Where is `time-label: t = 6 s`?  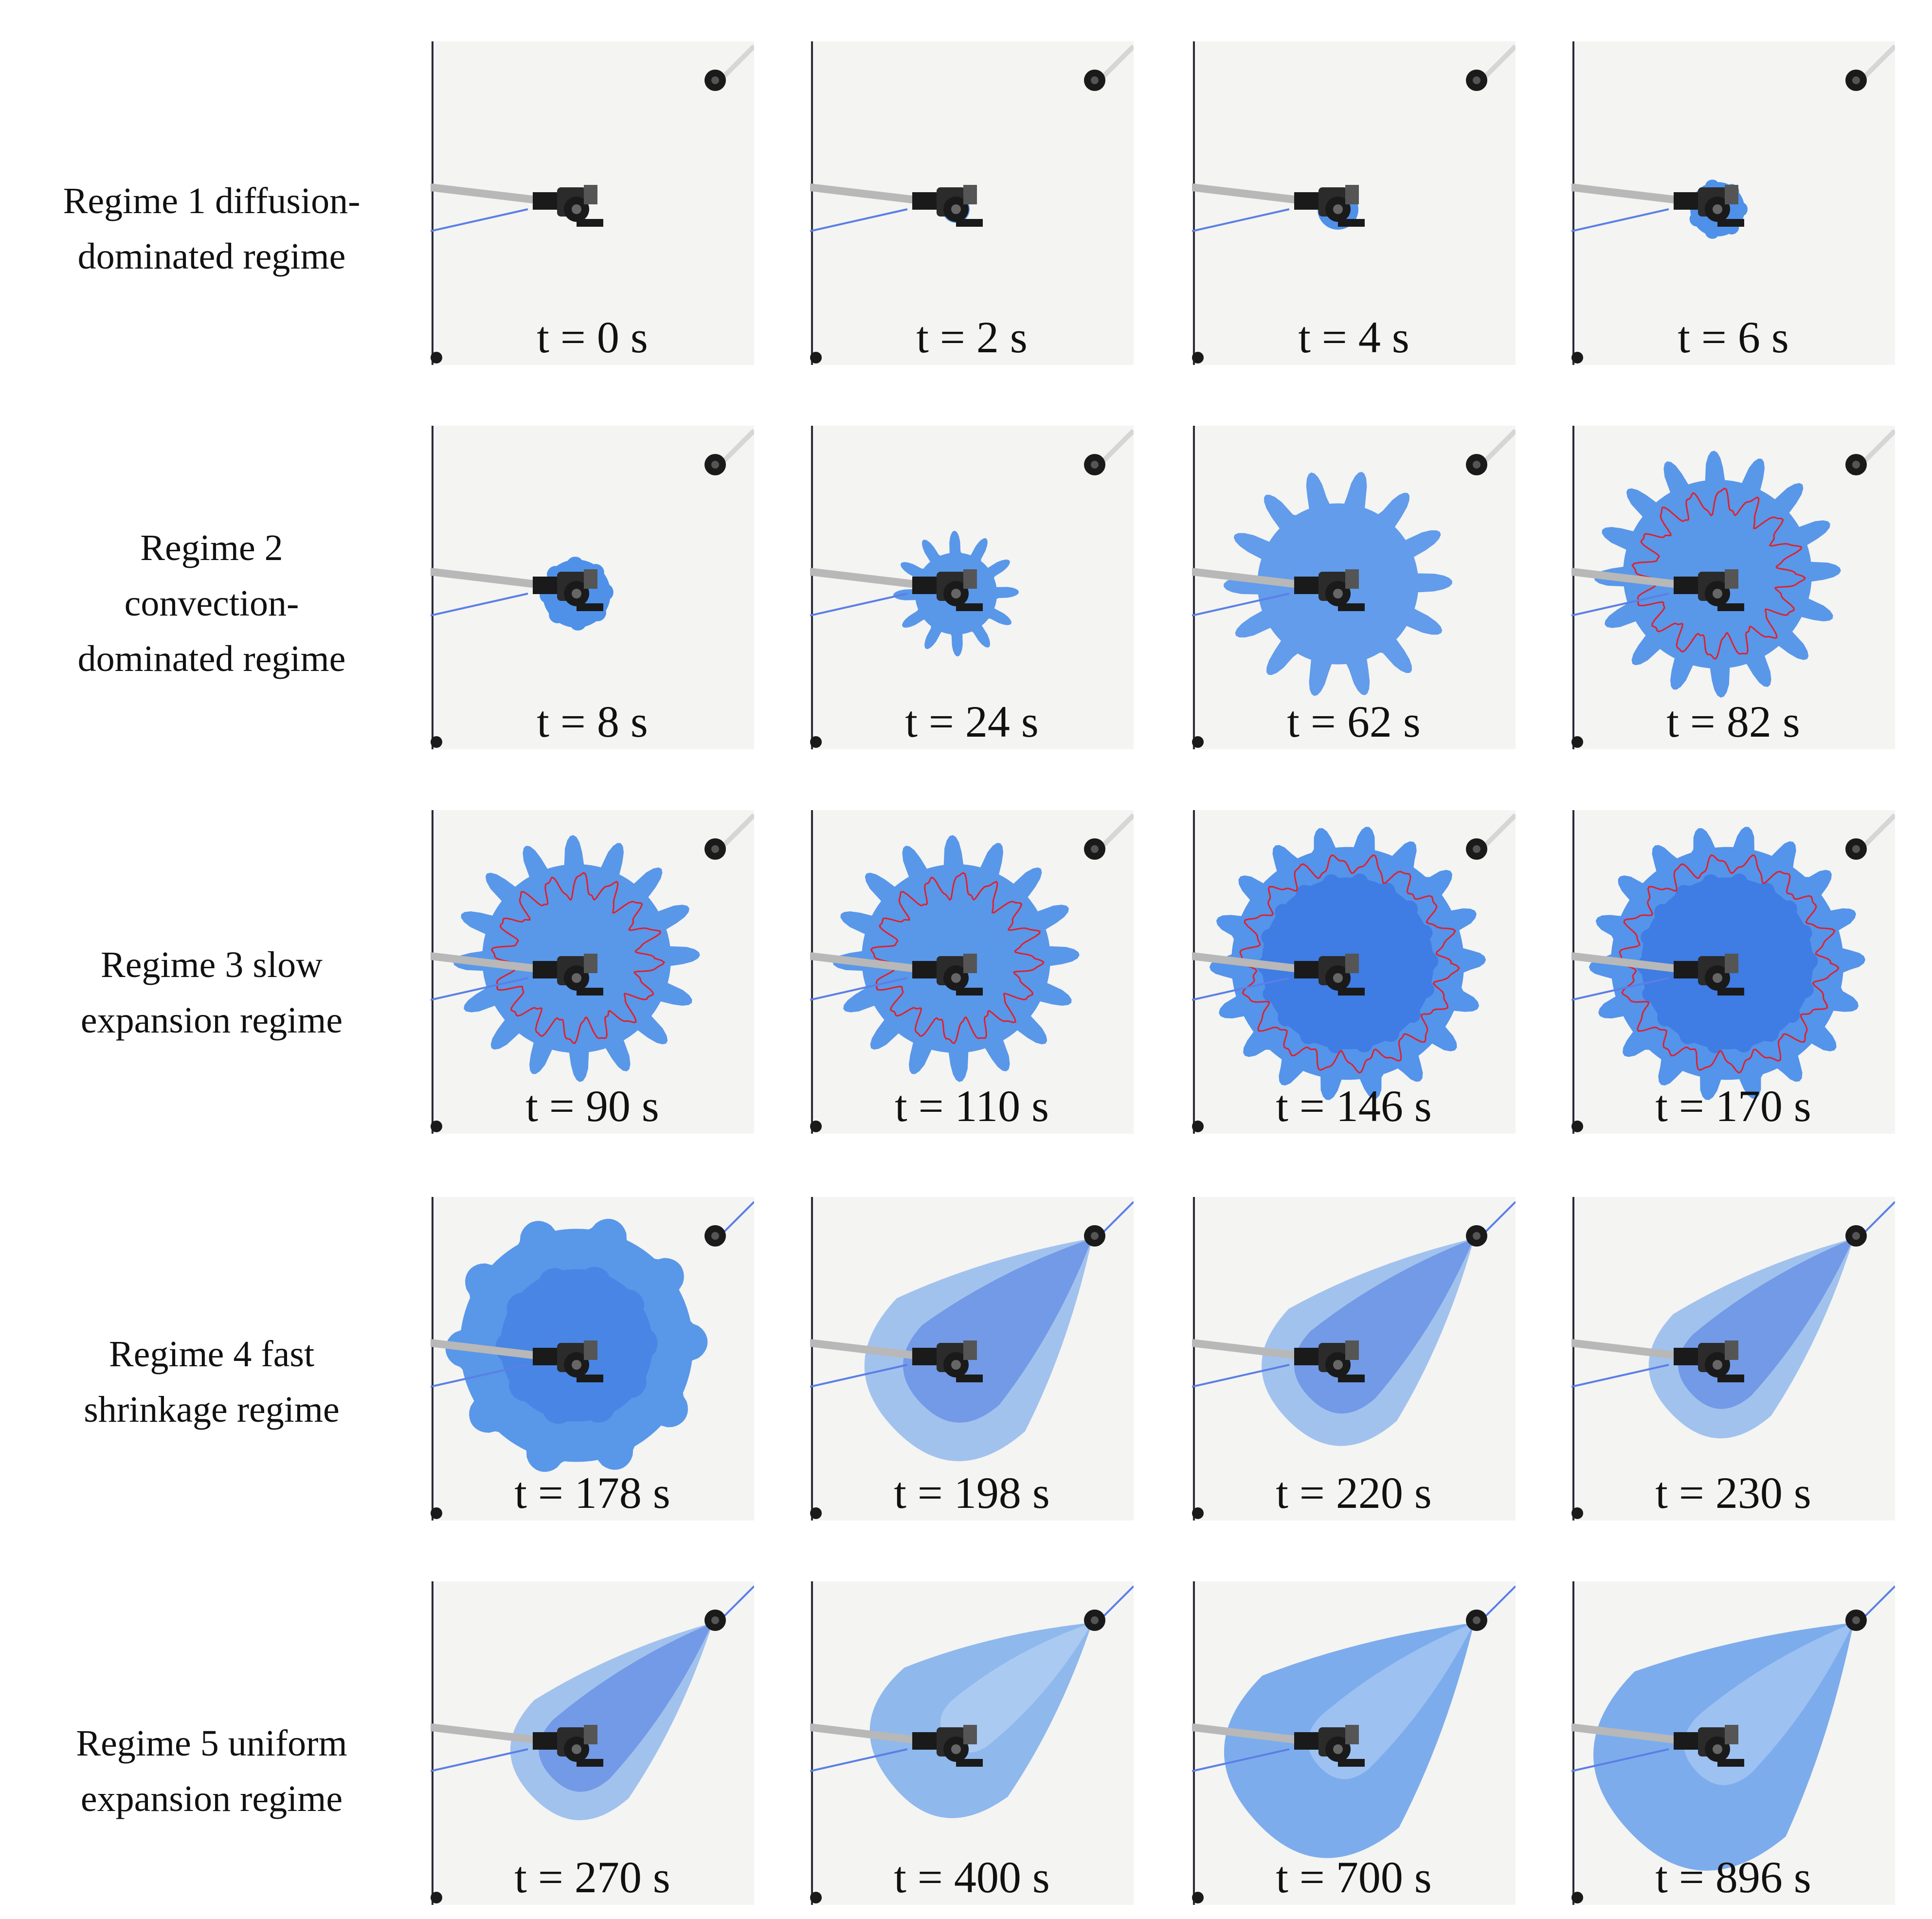 time-label: t = 6 s is located at coordinates (1734, 337).